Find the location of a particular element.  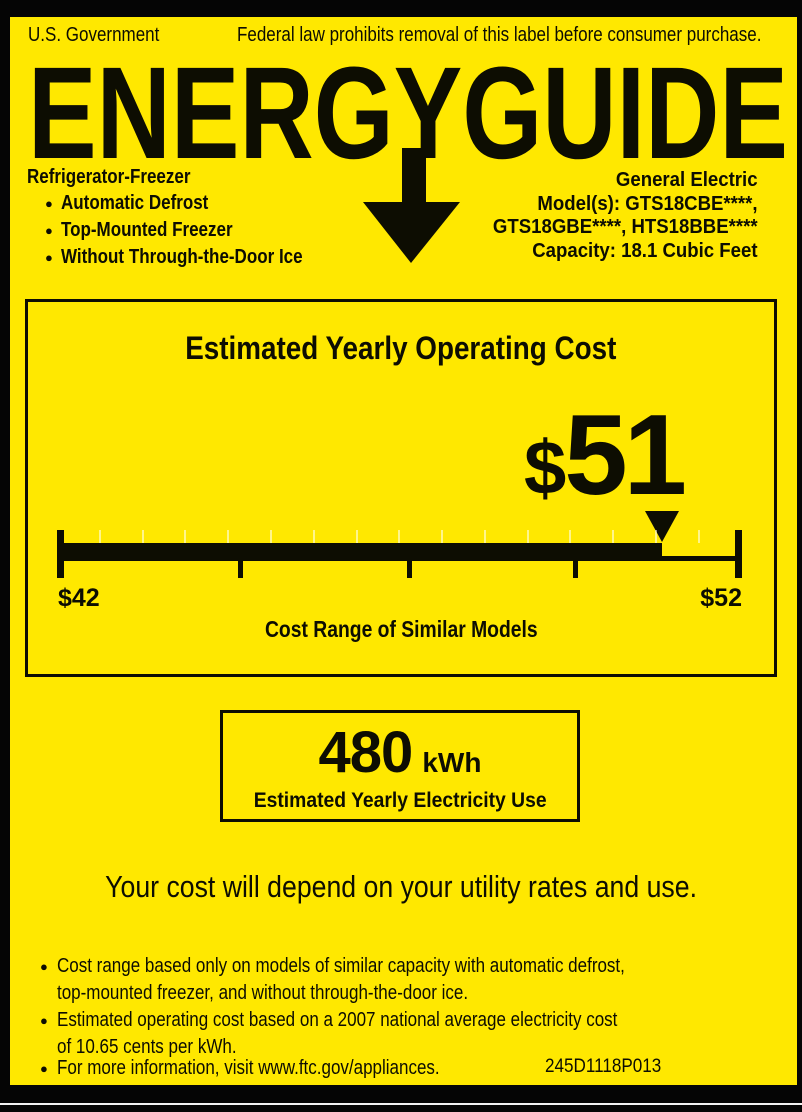

product-category-text: Refrigerator-Freezer is located at coordinates (109, 177).